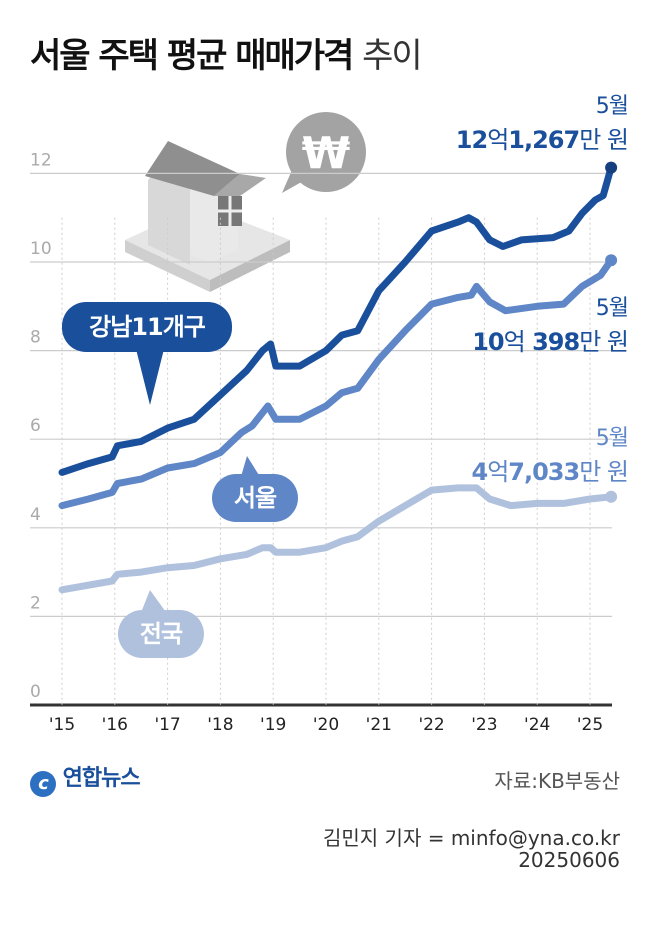 This screenshot has width=650, height=934. Describe the element at coordinates (35, 515) in the screenshot. I see `y-tick-label: 4` at that location.